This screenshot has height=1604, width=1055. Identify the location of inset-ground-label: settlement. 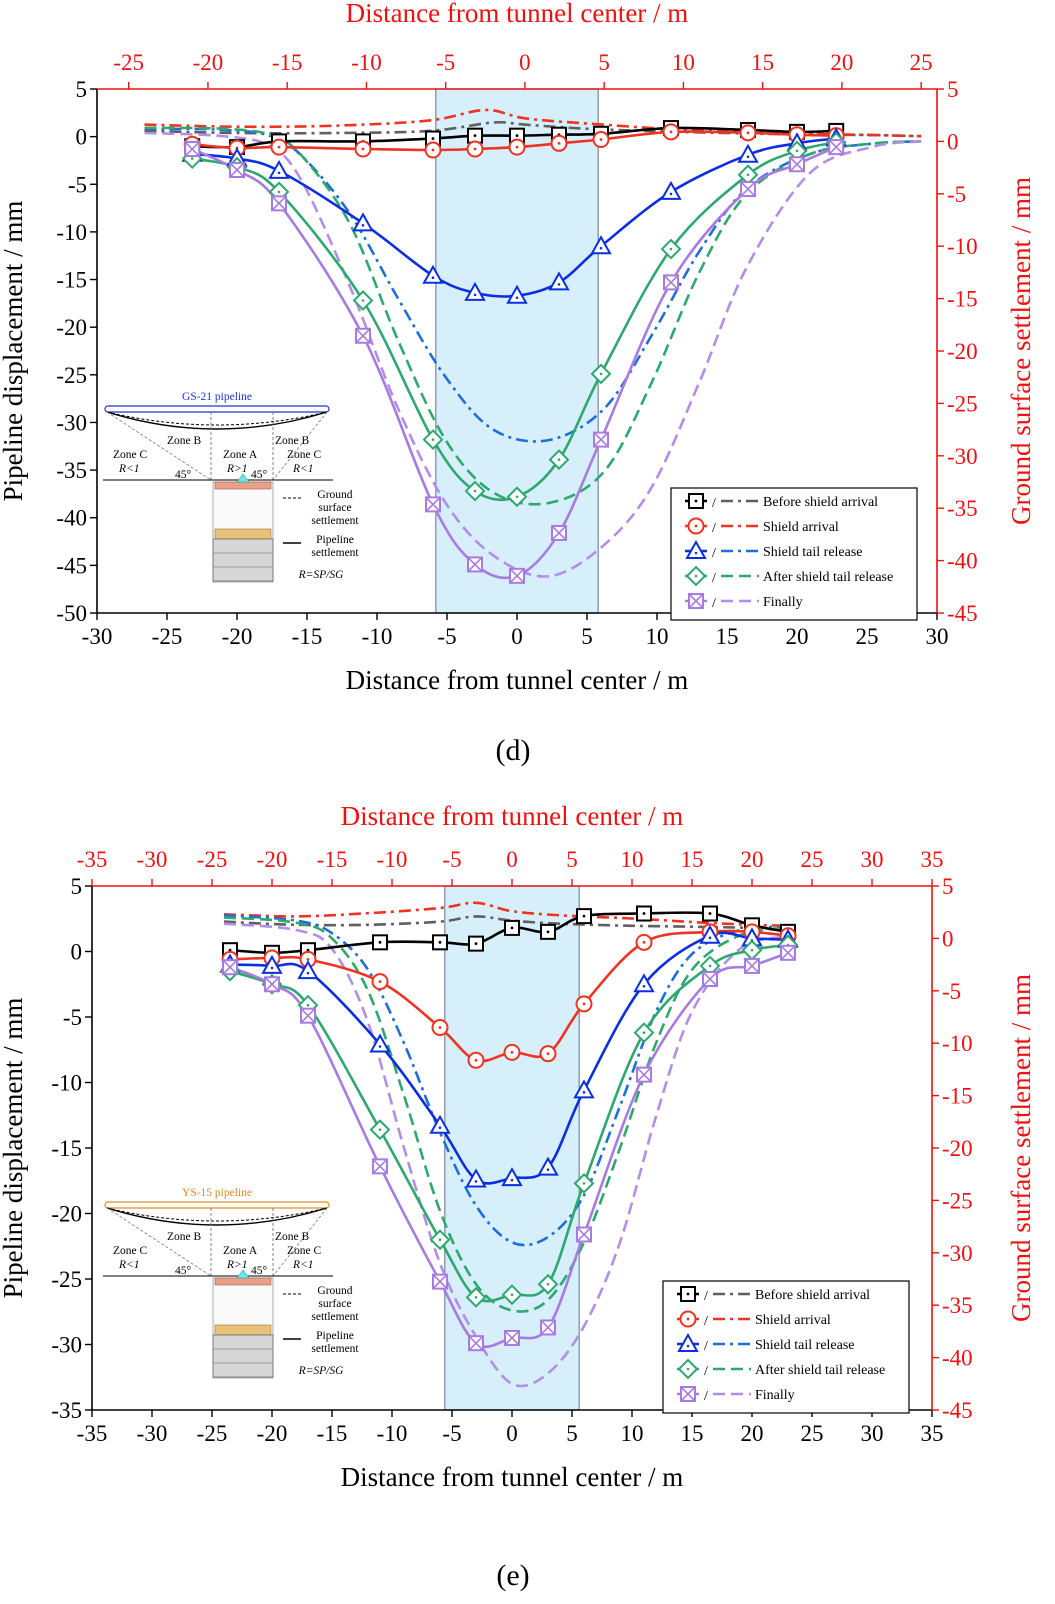
(335, 1317).